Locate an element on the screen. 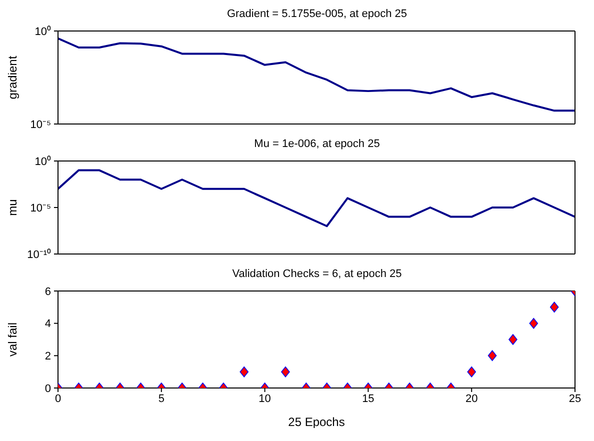 This screenshot has height=441, width=594. y-tick-label: 2 is located at coordinates (47, 356).